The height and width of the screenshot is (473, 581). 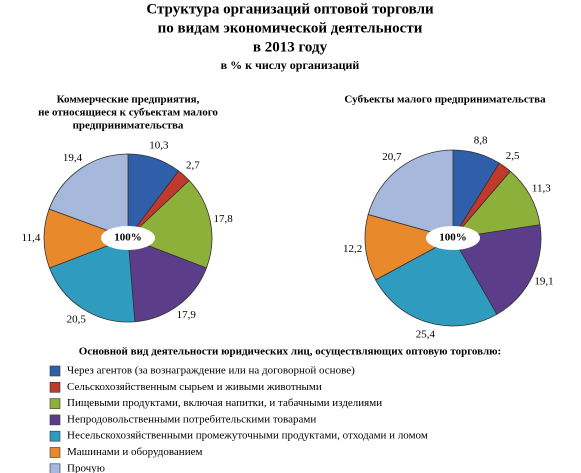 What do you see at coordinates (481, 140) in the screenshot?
I see `value-label: 8,8` at bounding box center [481, 140].